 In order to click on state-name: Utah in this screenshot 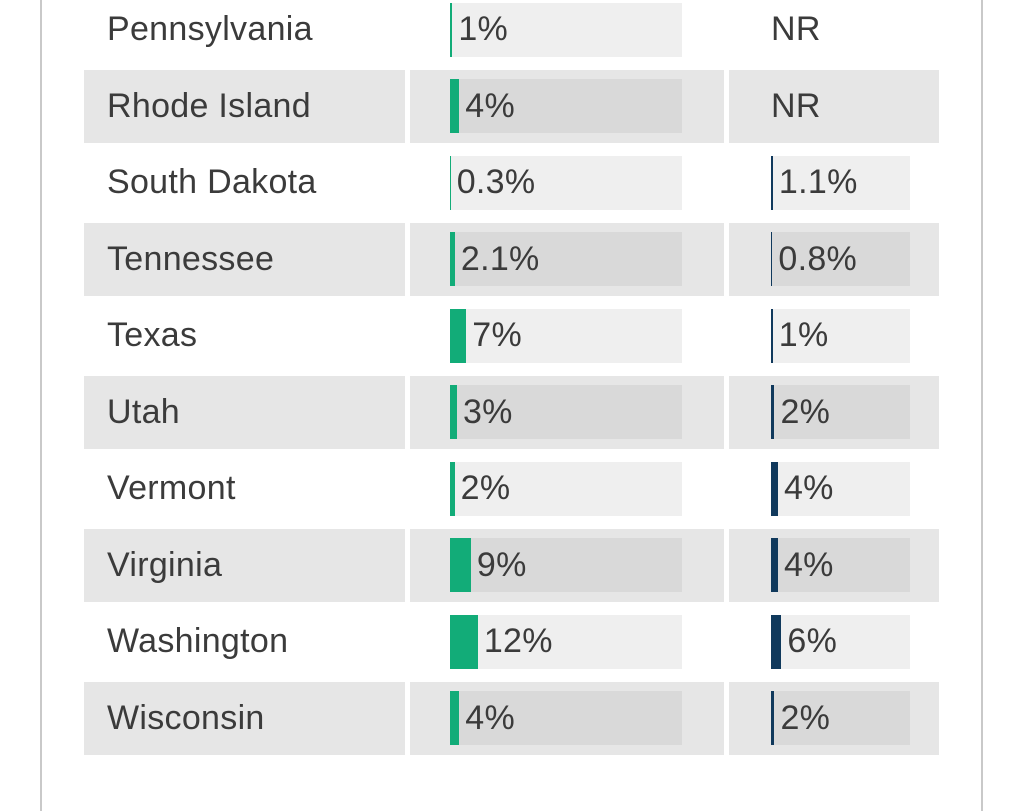, I will do `click(144, 411)`.